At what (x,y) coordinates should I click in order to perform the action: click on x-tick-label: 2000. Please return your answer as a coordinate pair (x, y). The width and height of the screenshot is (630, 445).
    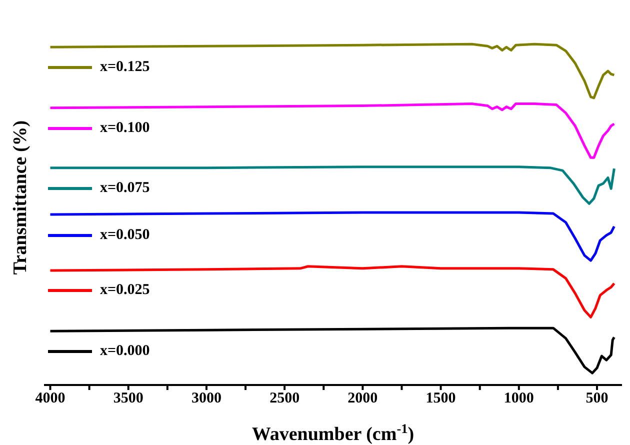
    Looking at the image, I should click on (363, 398).